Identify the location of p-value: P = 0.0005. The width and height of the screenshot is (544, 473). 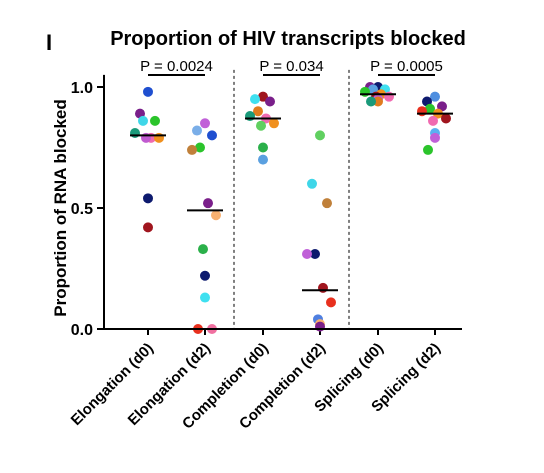
(406, 66).